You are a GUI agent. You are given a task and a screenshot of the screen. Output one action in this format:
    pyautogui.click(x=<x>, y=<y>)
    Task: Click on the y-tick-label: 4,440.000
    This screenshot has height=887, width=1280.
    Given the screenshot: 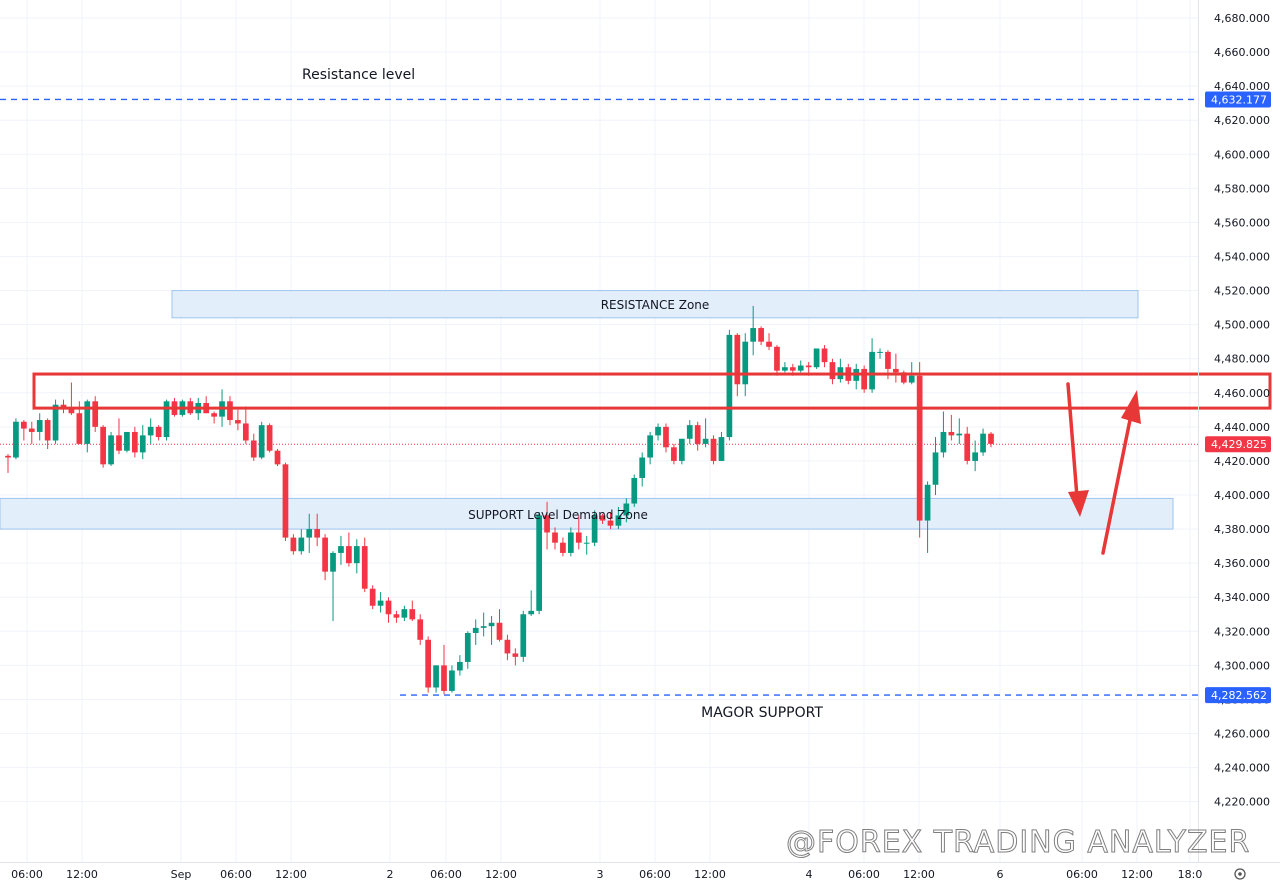 What is the action you would take?
    pyautogui.click(x=1242, y=427)
    